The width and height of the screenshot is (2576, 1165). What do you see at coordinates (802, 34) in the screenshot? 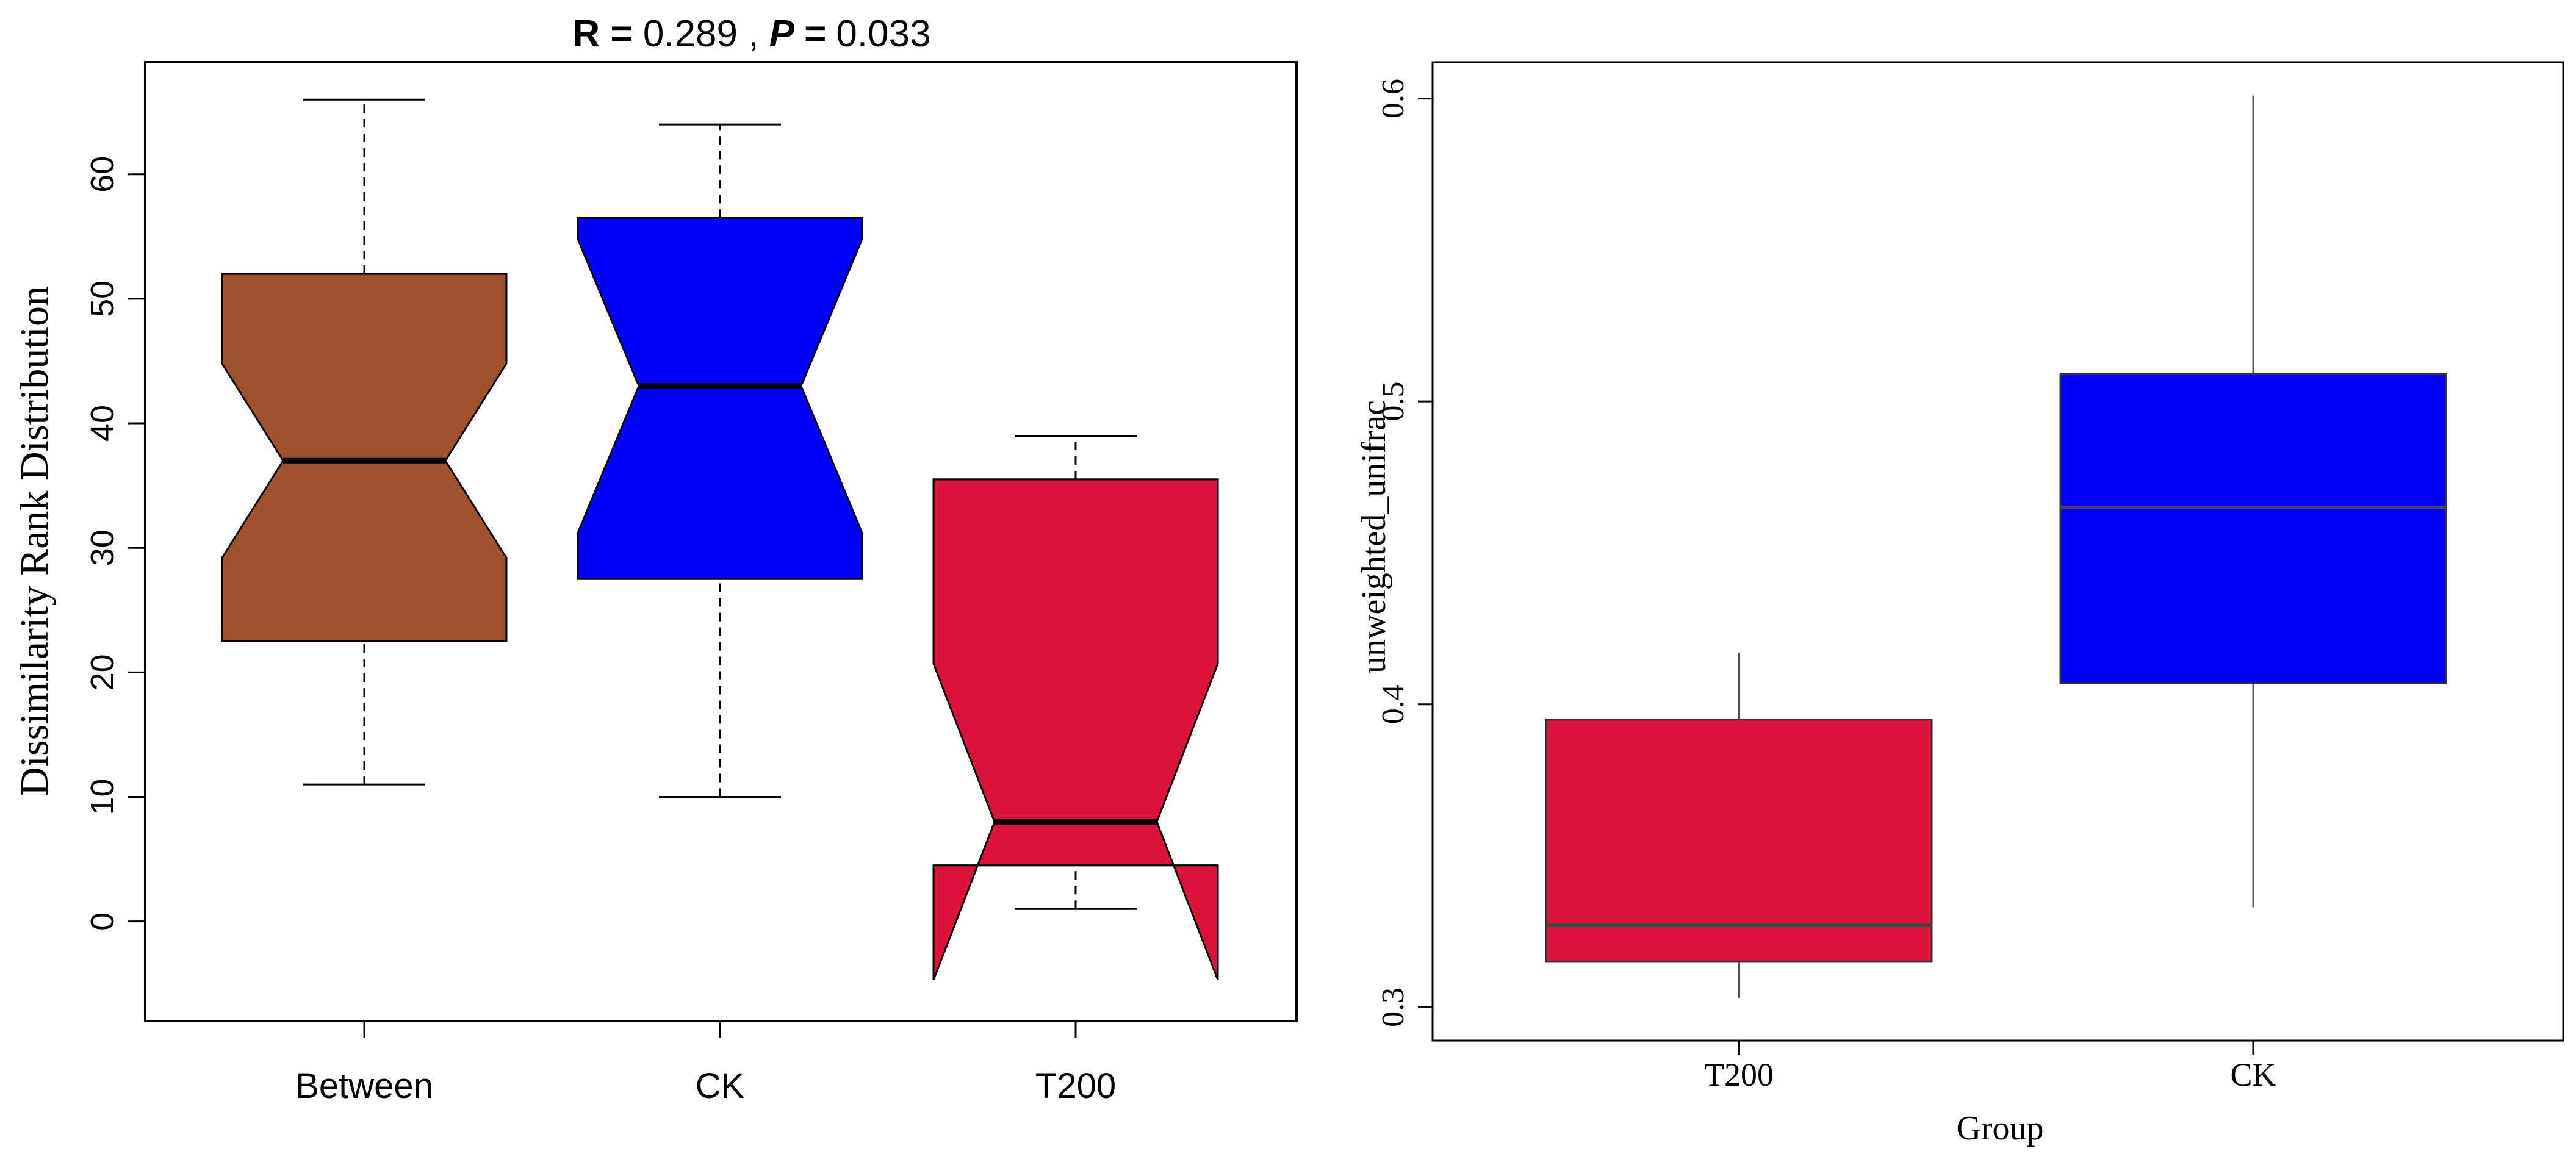
I see `title-part-3: P =` at bounding box center [802, 34].